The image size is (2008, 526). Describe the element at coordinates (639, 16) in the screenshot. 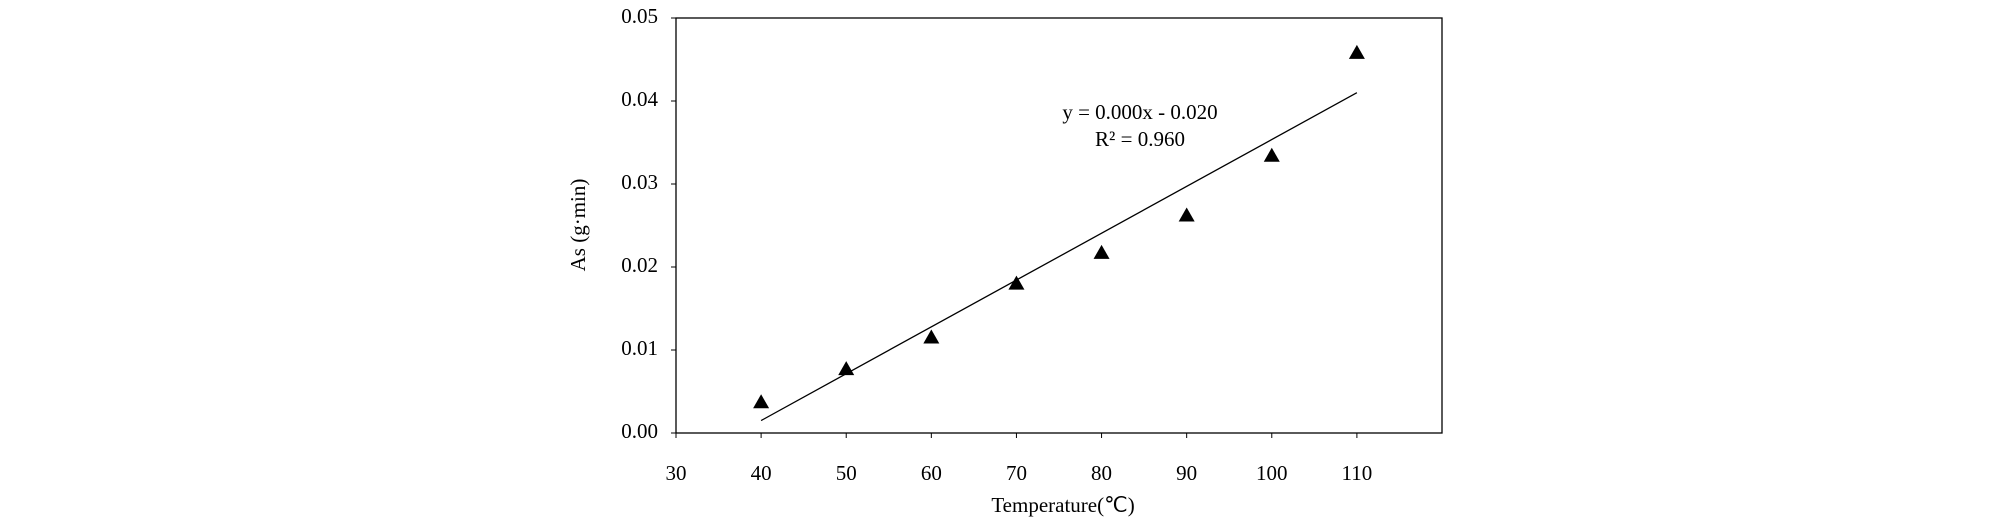

I see `y-tick-label: 0.05` at that location.